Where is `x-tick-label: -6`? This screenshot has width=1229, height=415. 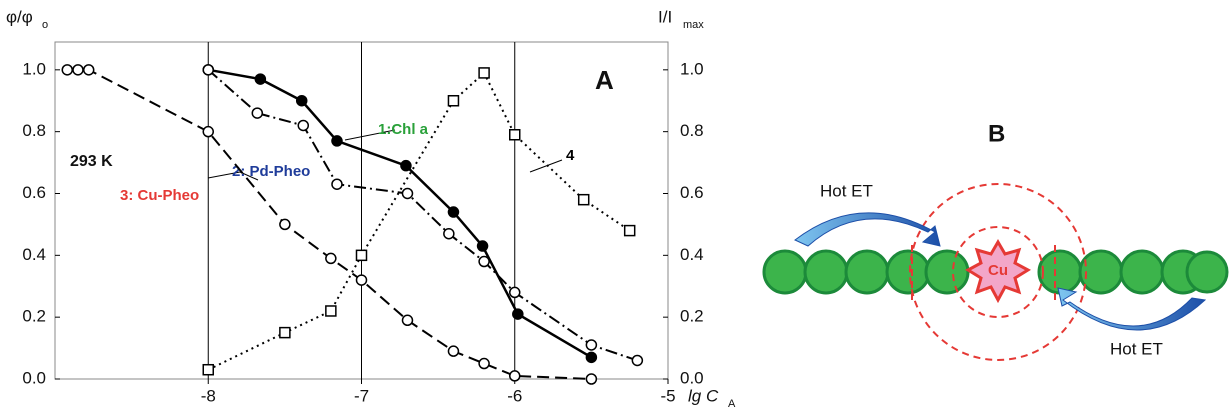
x-tick-label: -6 is located at coordinates (514, 395).